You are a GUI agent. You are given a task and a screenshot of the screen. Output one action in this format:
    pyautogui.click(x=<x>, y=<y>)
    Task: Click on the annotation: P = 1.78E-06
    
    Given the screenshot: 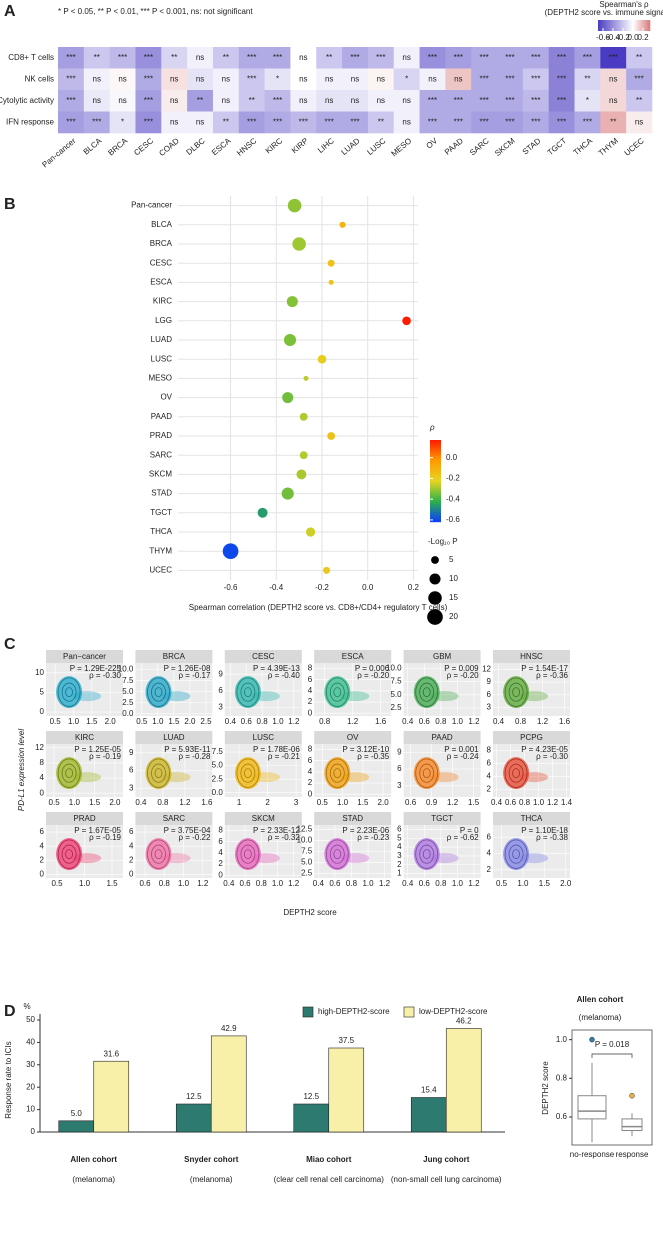 What is the action you would take?
    pyautogui.click(x=276, y=749)
    